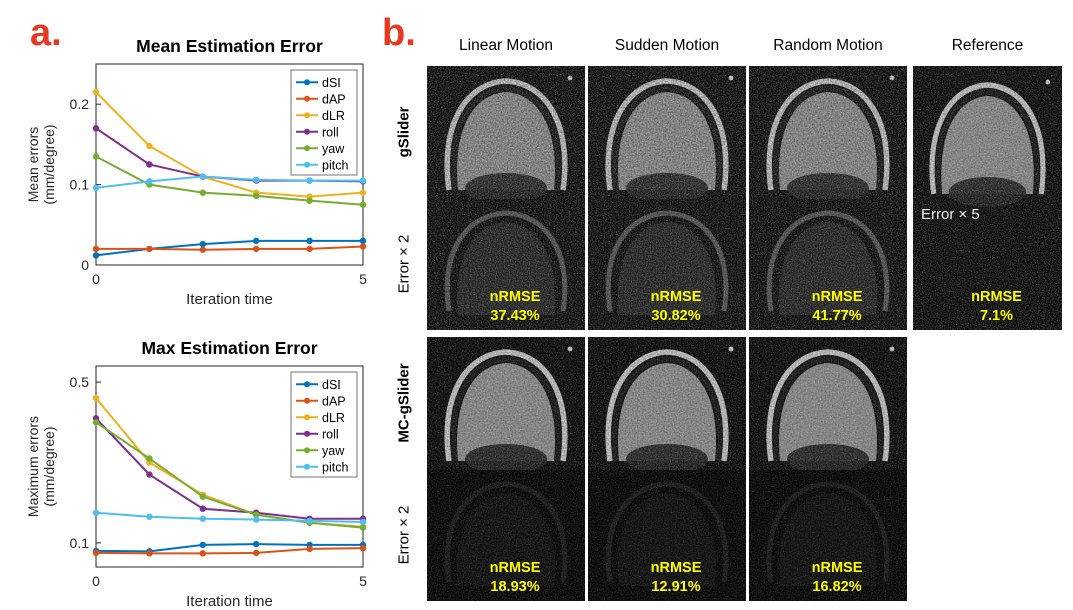 This screenshot has width=1073, height=610. Describe the element at coordinates (837, 587) in the screenshot. I see `nrmse-value: 16.82%` at that location.